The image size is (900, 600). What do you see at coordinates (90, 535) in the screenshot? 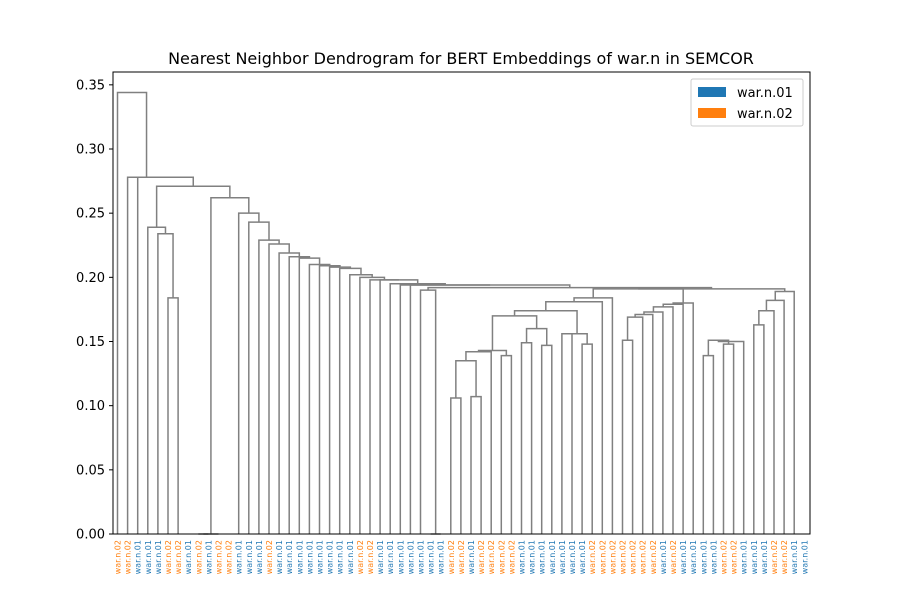
I see `y-tick-label: 0.00` at bounding box center [90, 535].